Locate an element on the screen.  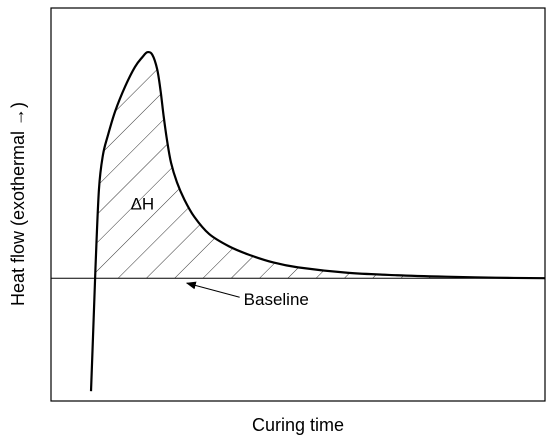
baseline-arrow is located at coordinates (212, 289).